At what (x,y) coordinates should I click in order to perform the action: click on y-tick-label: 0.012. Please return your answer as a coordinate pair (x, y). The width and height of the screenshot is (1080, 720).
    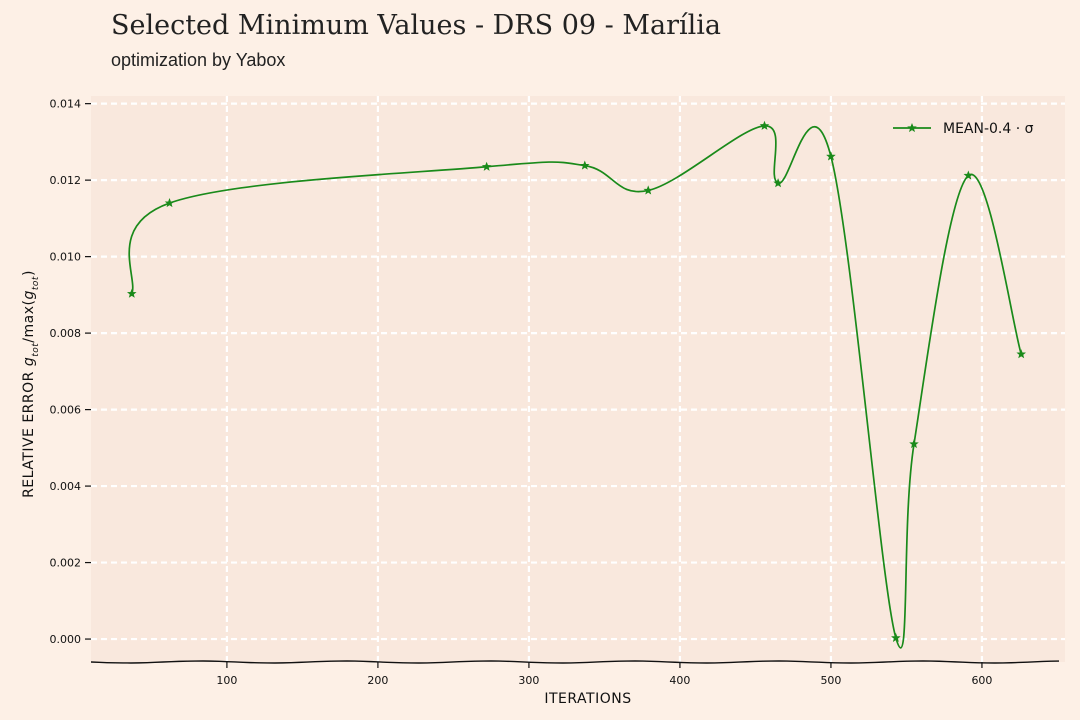
    Looking at the image, I should click on (66, 180).